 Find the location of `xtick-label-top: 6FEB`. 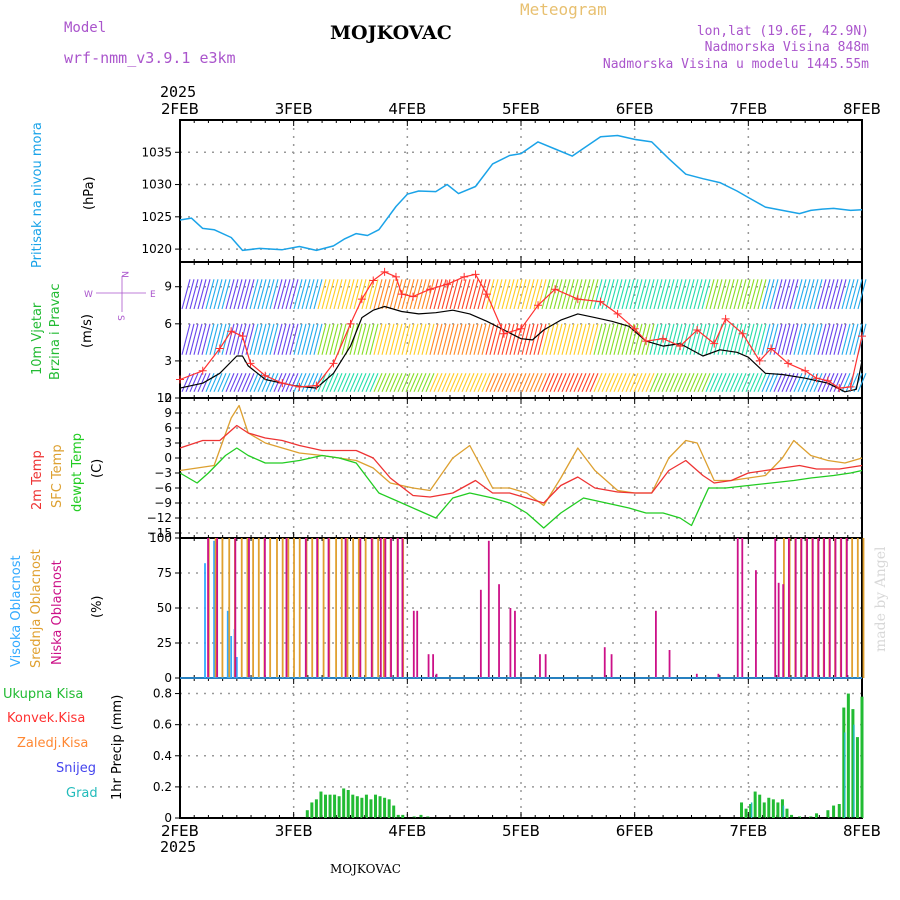

xtick-label-top: 6FEB is located at coordinates (635, 109).